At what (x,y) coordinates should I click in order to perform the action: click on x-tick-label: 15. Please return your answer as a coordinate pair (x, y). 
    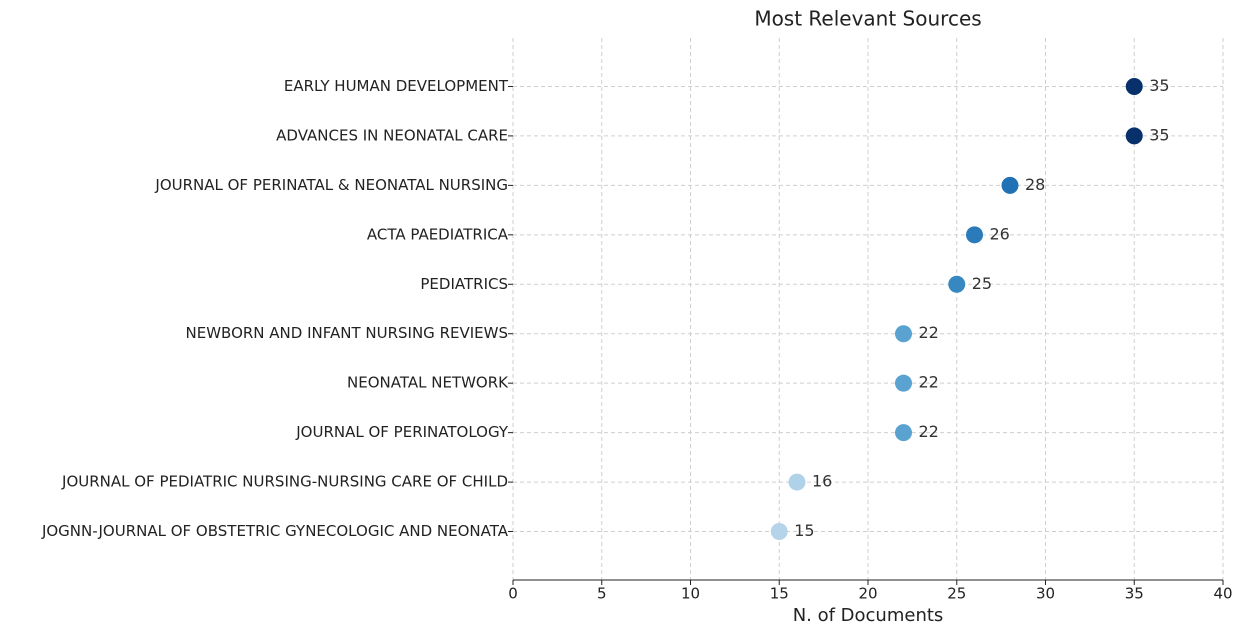
    Looking at the image, I should click on (779, 594).